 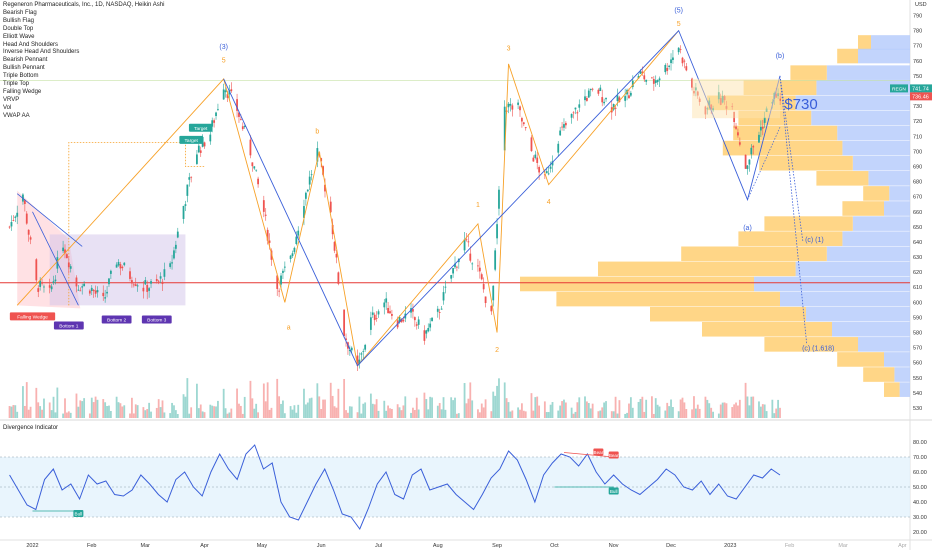 I want to click on time-tick-label: 2022, so click(x=32, y=546).